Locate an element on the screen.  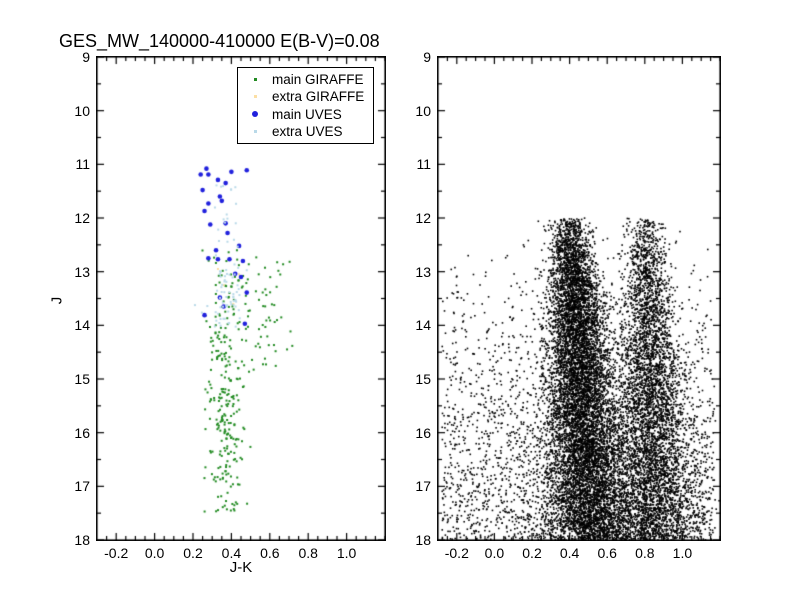
legend-entry-main-giraffe: main GIRAFFE is located at coordinates (305, 79).